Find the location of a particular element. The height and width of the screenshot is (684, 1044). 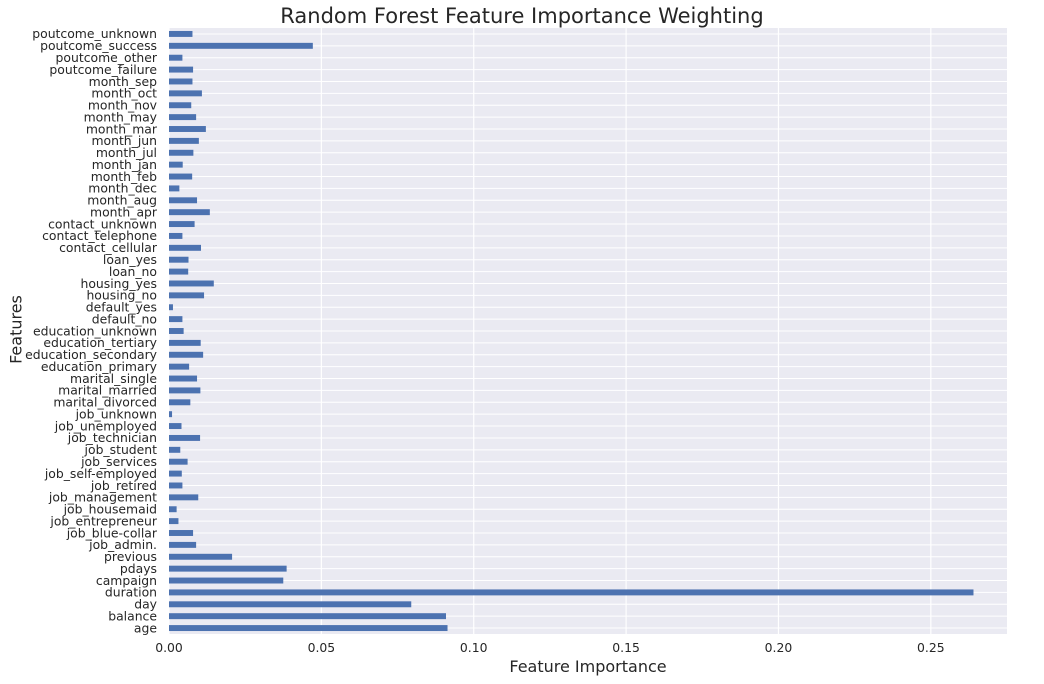

y-tick-label: job_services is located at coordinates (118, 461).